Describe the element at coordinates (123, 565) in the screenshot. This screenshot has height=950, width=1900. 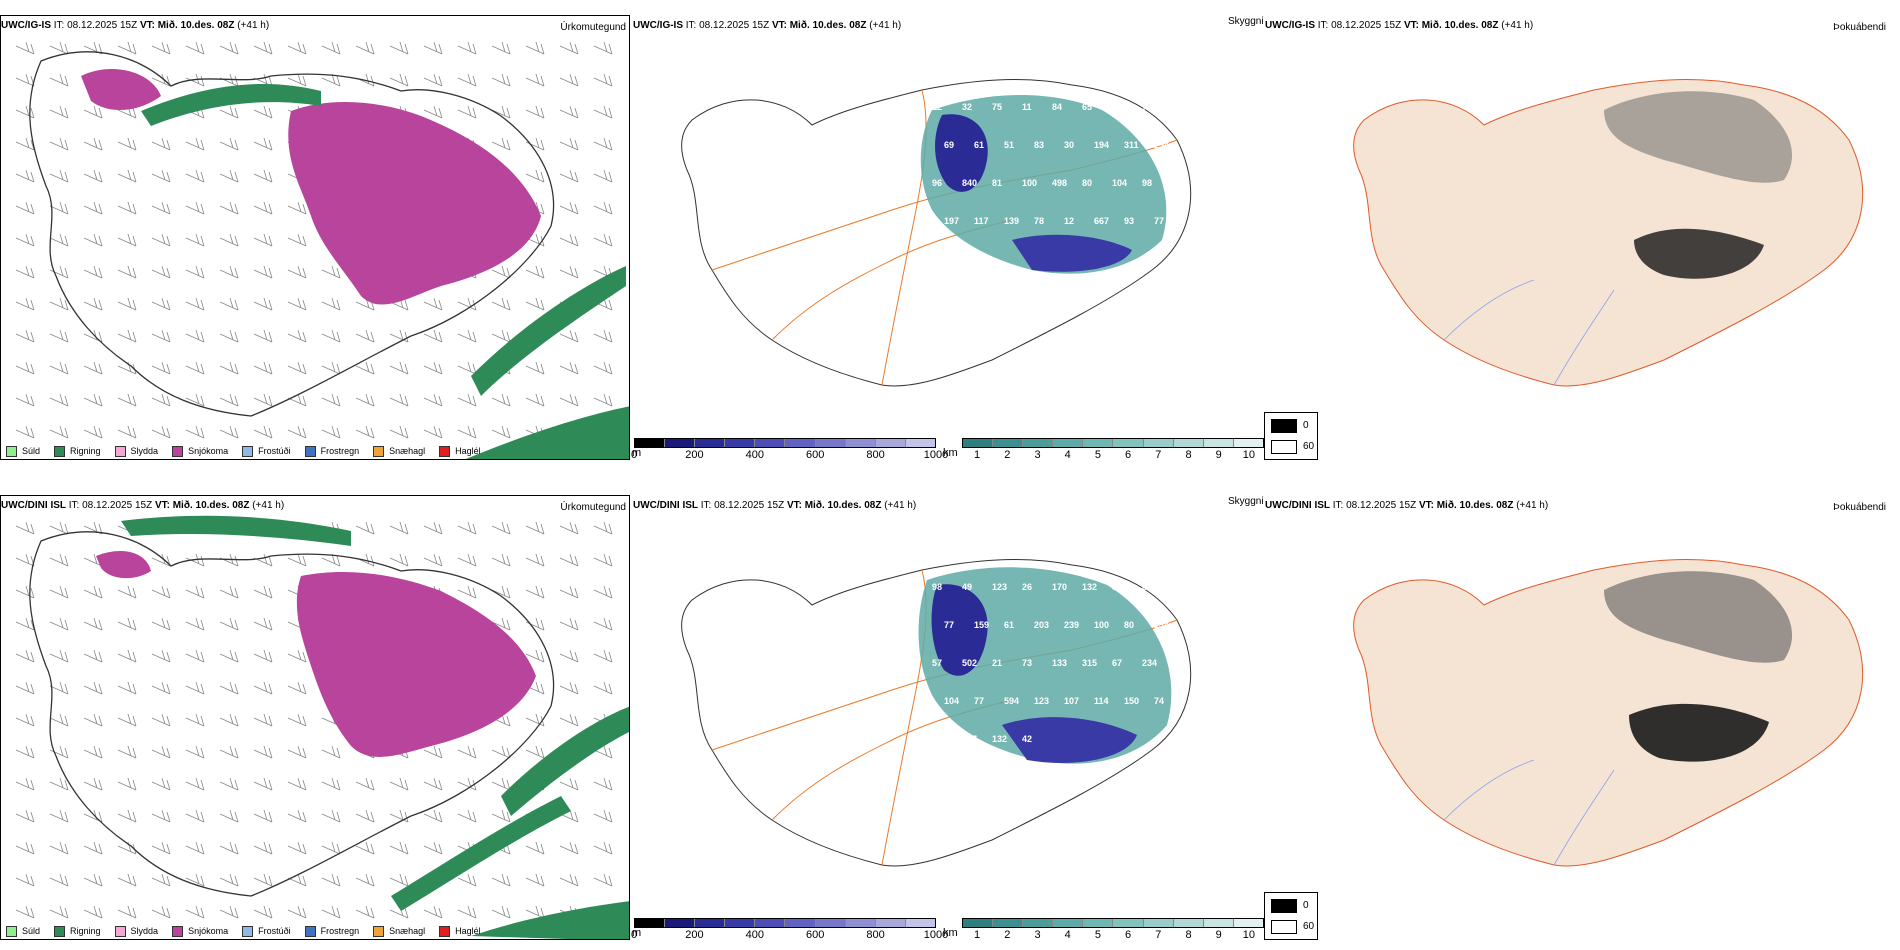
I see `snow-region-north` at that location.